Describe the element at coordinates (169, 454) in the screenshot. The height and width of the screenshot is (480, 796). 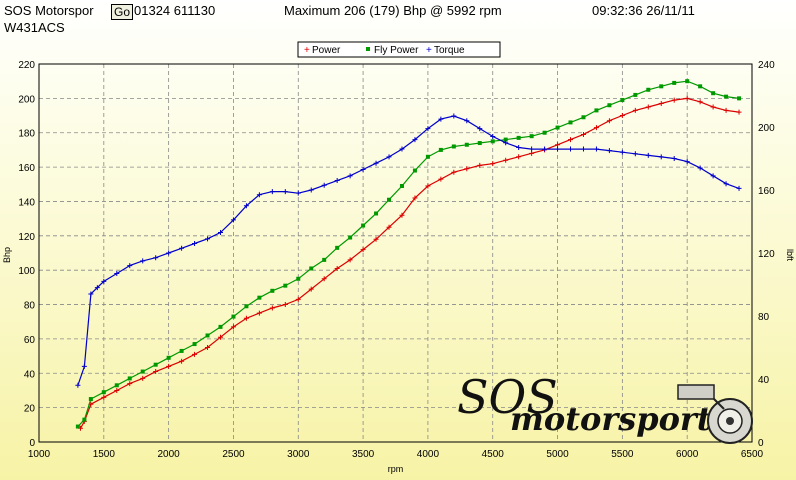
I see `x-tick-label: 2000` at that location.